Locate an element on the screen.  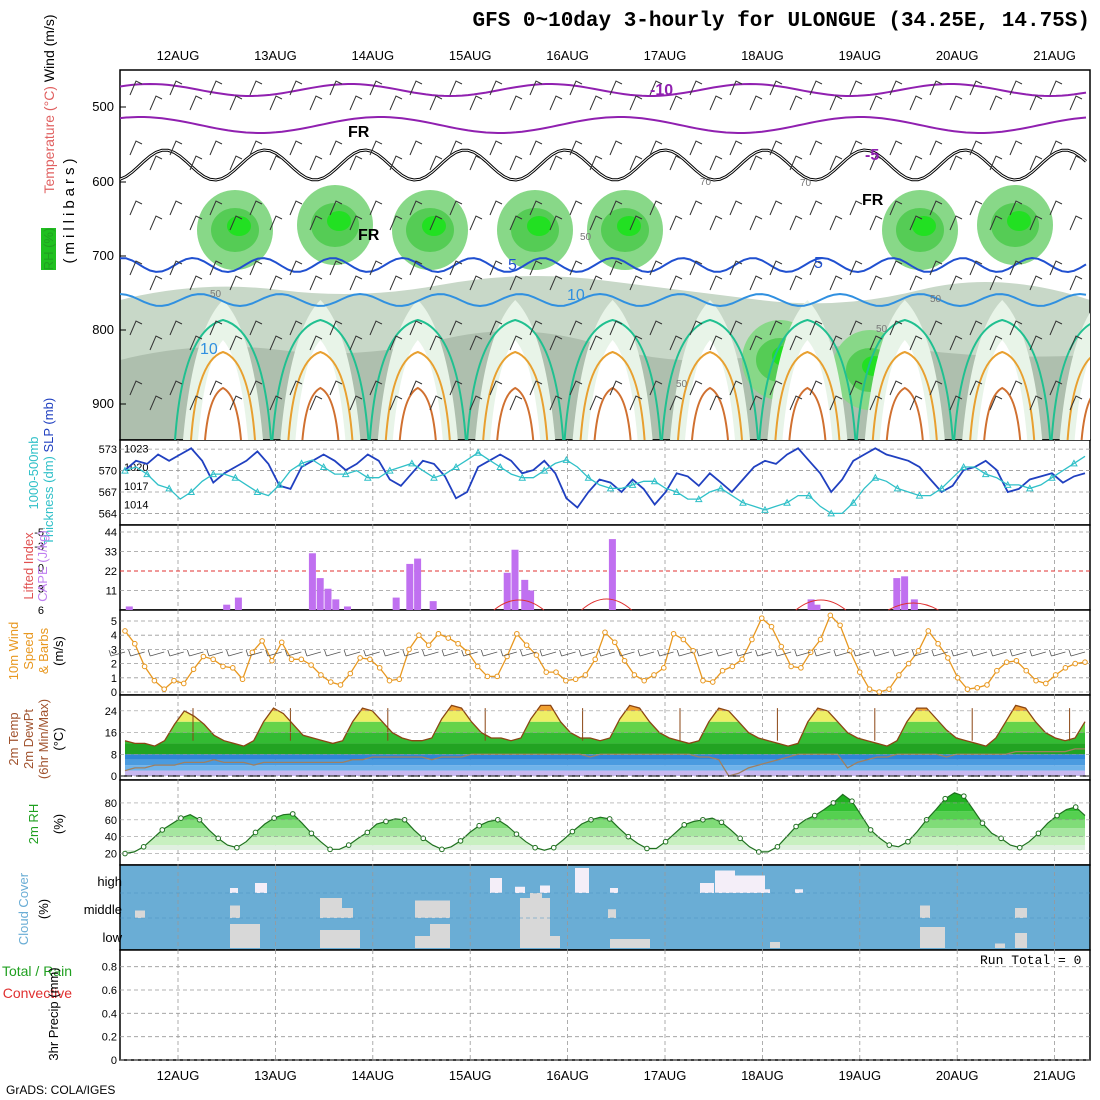
wind10-tick: 0 is located at coordinates (114, 693).